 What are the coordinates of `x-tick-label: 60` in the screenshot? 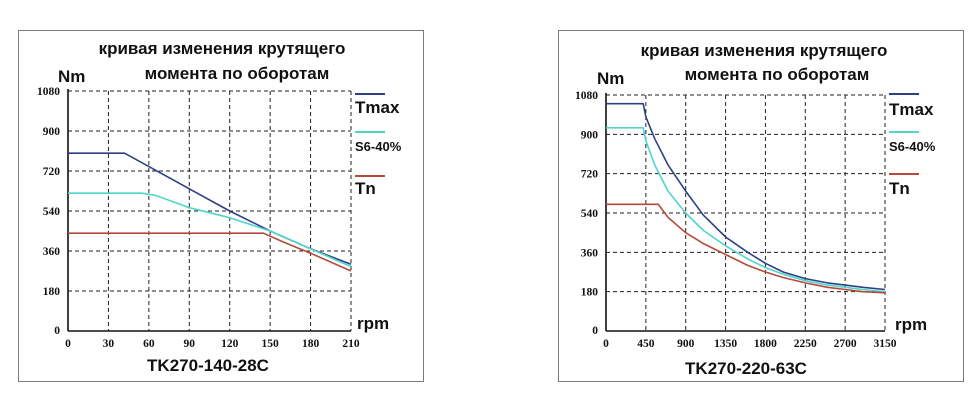 It's located at (149, 344).